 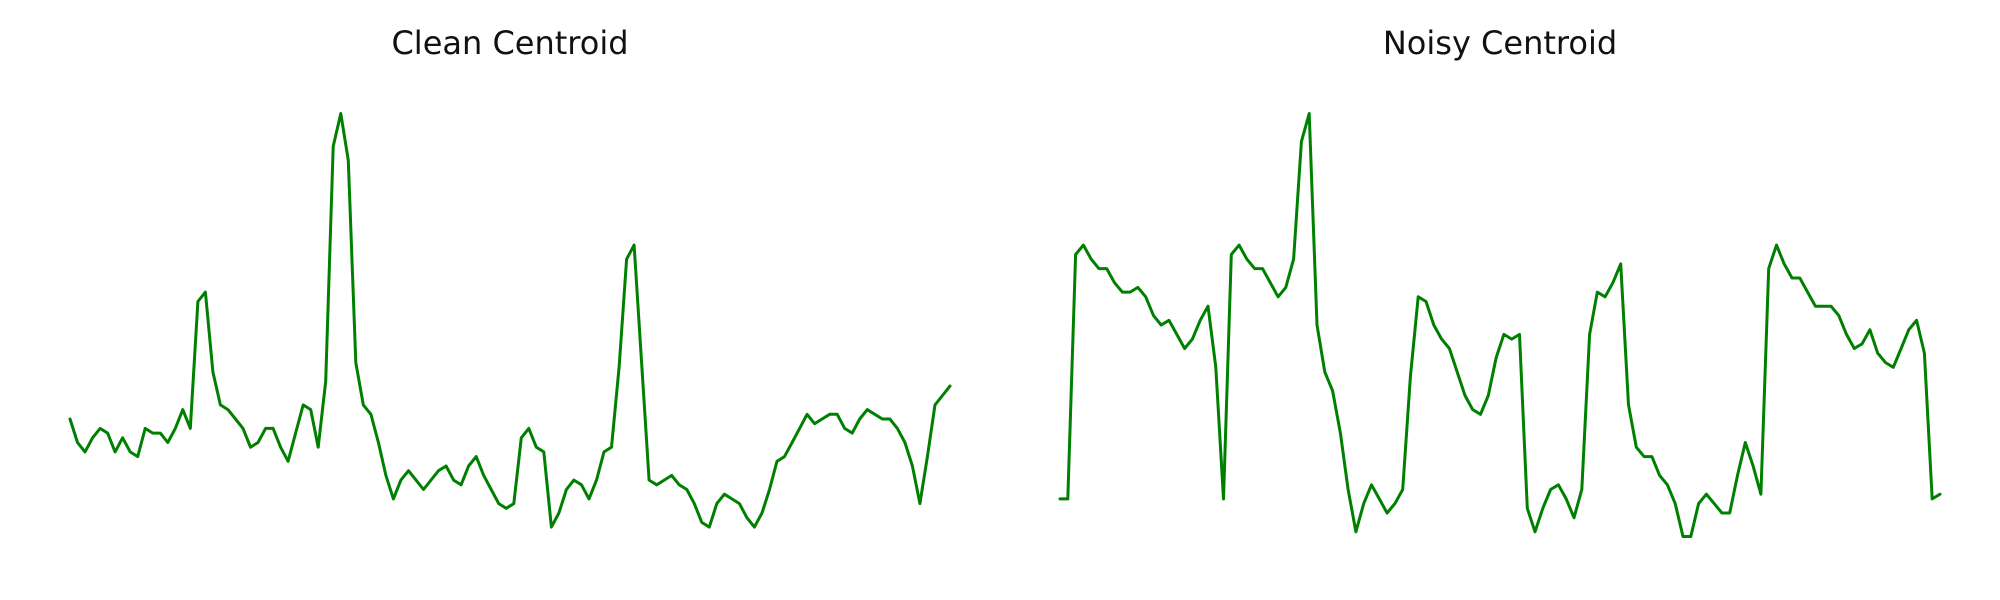 What do you see at coordinates (1500, 43) in the screenshot?
I see `noisy-centroid-title: Noisy Centroid` at bounding box center [1500, 43].